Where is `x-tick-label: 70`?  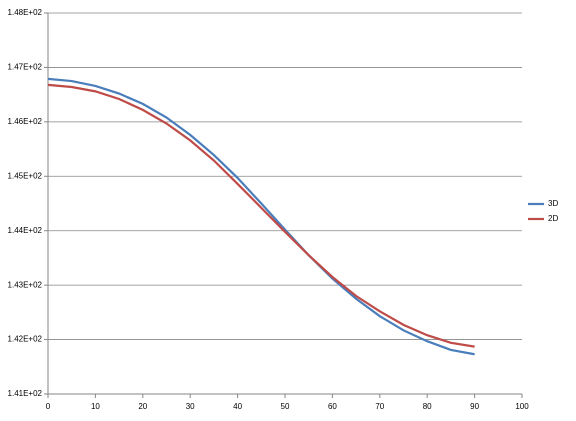
x-tick-label: 70 is located at coordinates (379, 406).